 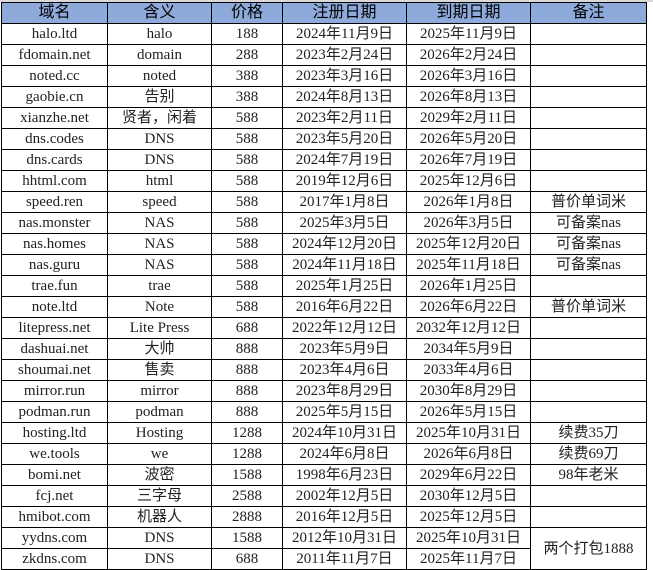 What do you see at coordinates (468, 55) in the screenshot?
I see `cell-exp-date: 2026年2月24日` at bounding box center [468, 55].